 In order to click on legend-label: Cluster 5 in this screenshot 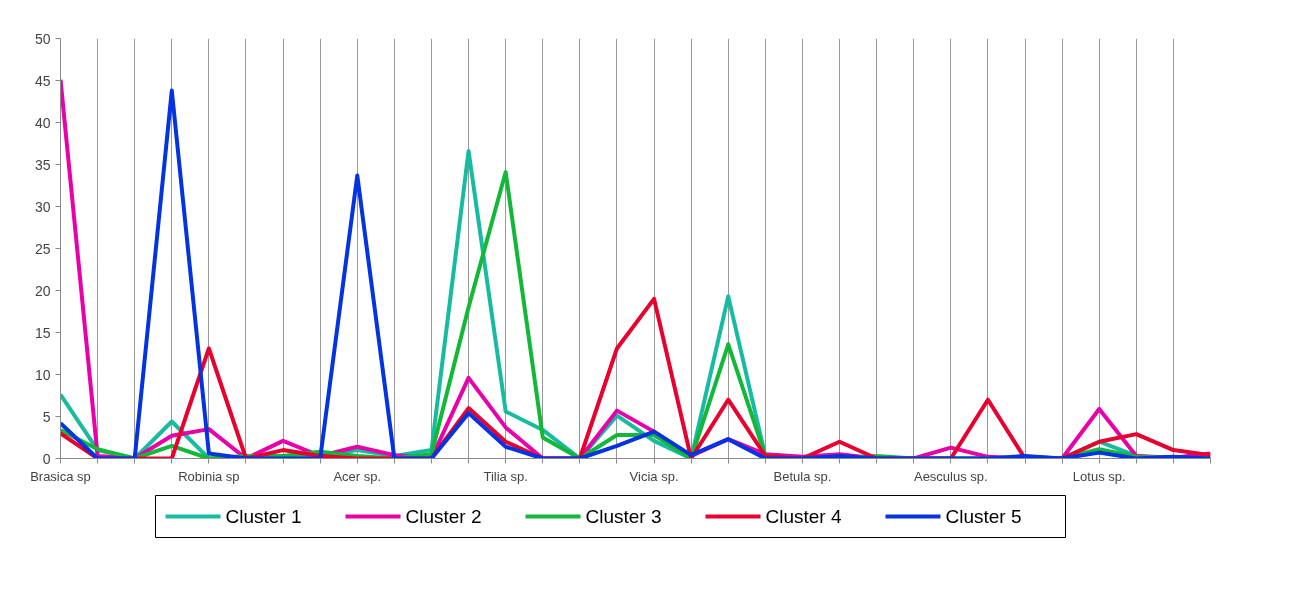, I will do `click(983, 516)`.